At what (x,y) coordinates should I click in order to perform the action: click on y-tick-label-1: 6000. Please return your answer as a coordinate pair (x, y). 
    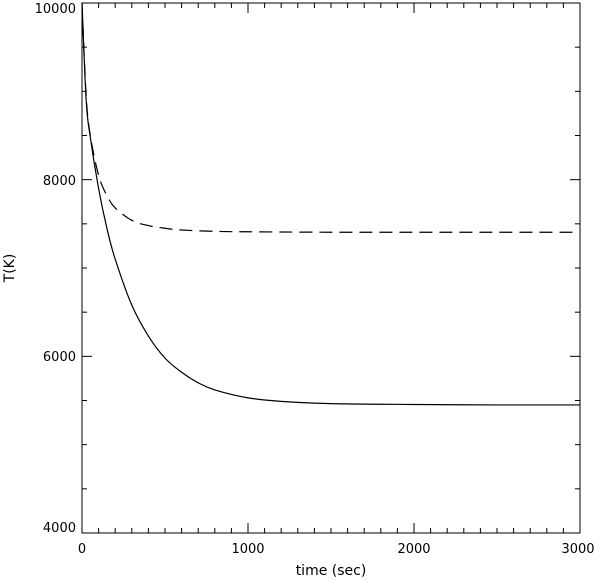
    Looking at the image, I should click on (59, 357).